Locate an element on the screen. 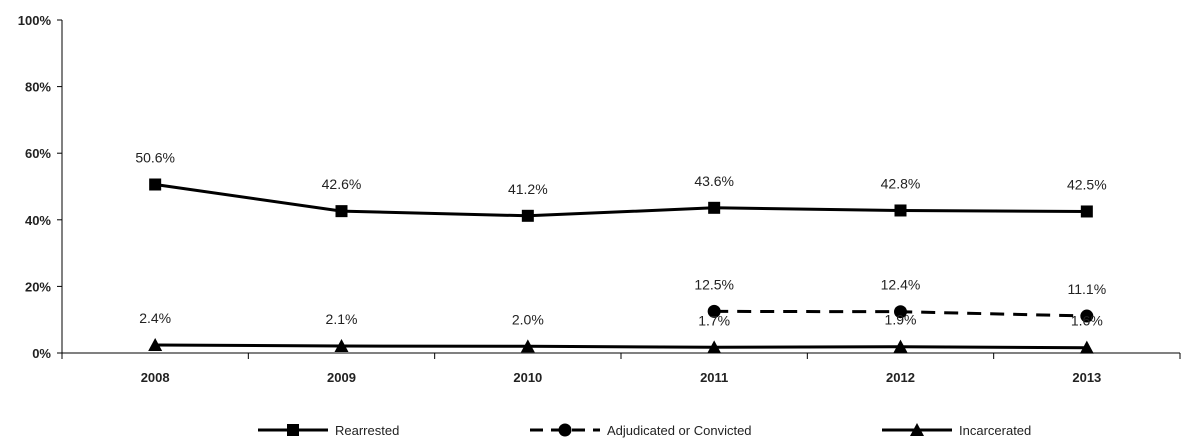  legend-label: Rearrested is located at coordinates (367, 430).